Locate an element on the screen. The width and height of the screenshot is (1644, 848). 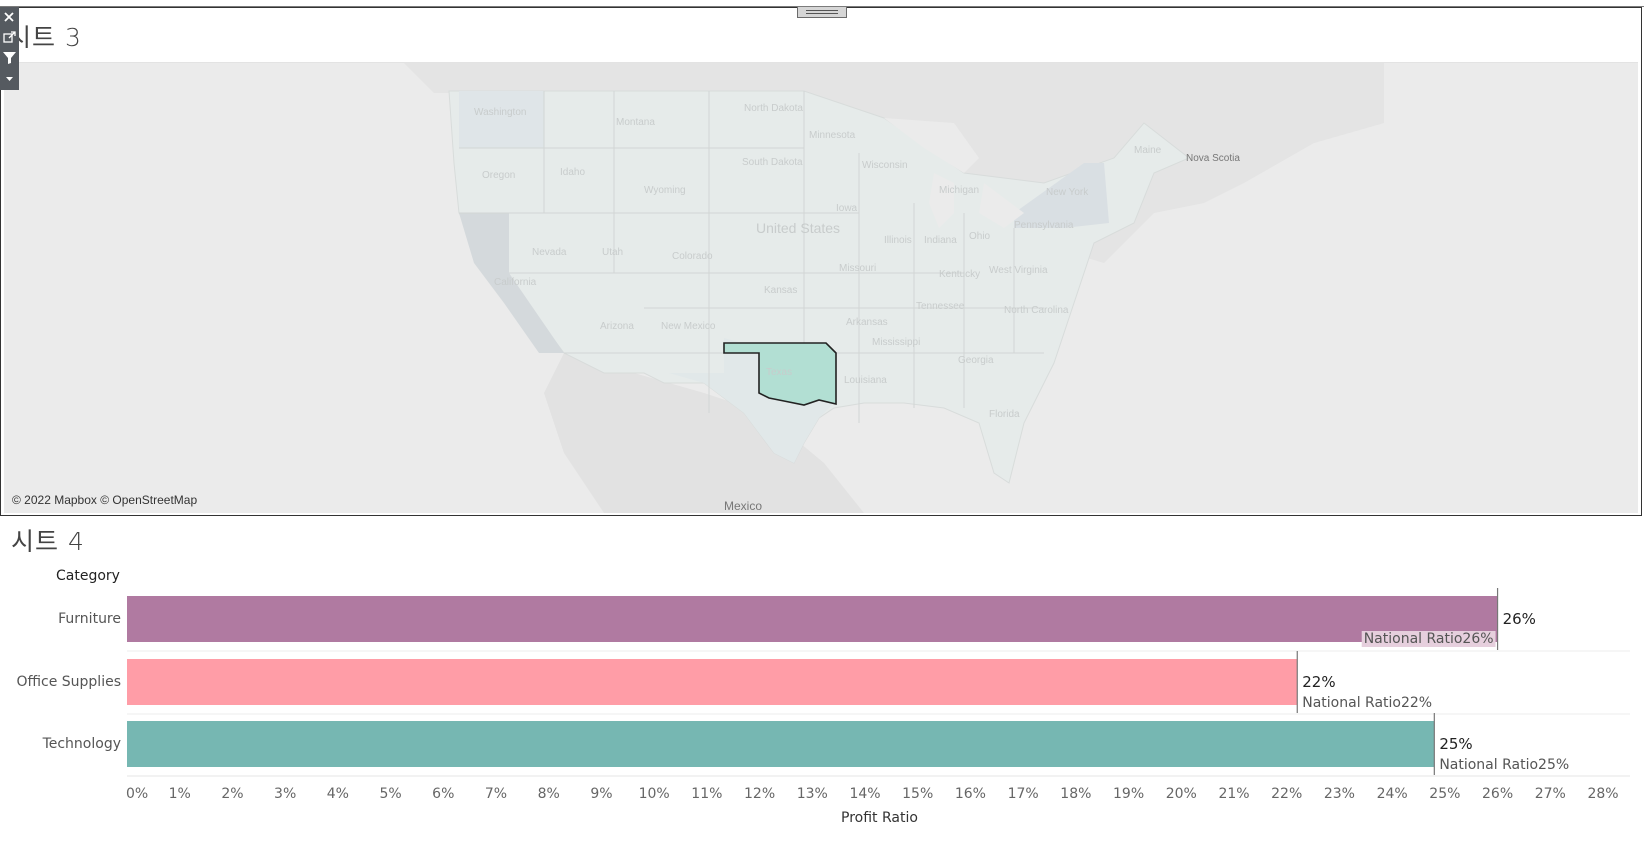
x-tick-label: 6% is located at coordinates (443, 794).